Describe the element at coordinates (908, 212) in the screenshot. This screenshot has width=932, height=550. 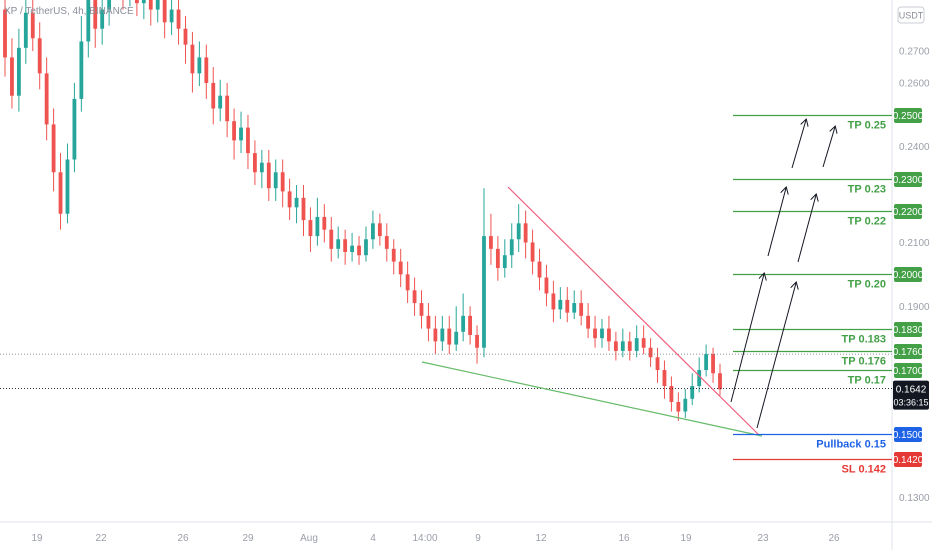
I see `level-price-tag-text: 0.2200` at that location.